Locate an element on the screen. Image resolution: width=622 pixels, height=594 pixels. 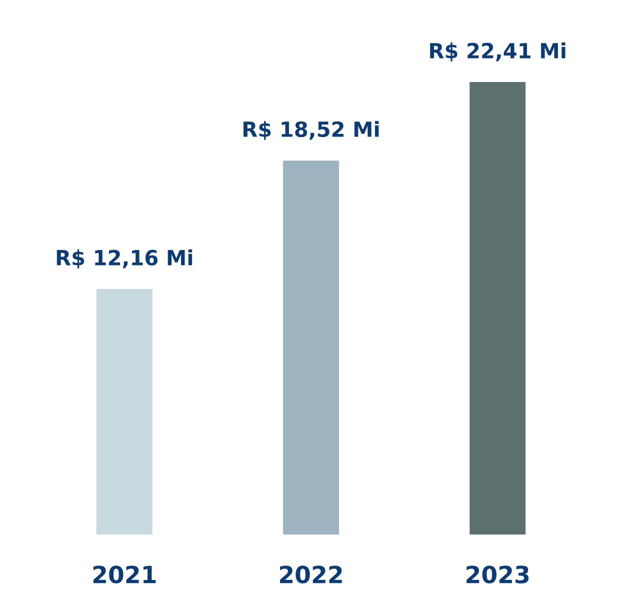
x-tick-label: 2022 is located at coordinates (311, 575).